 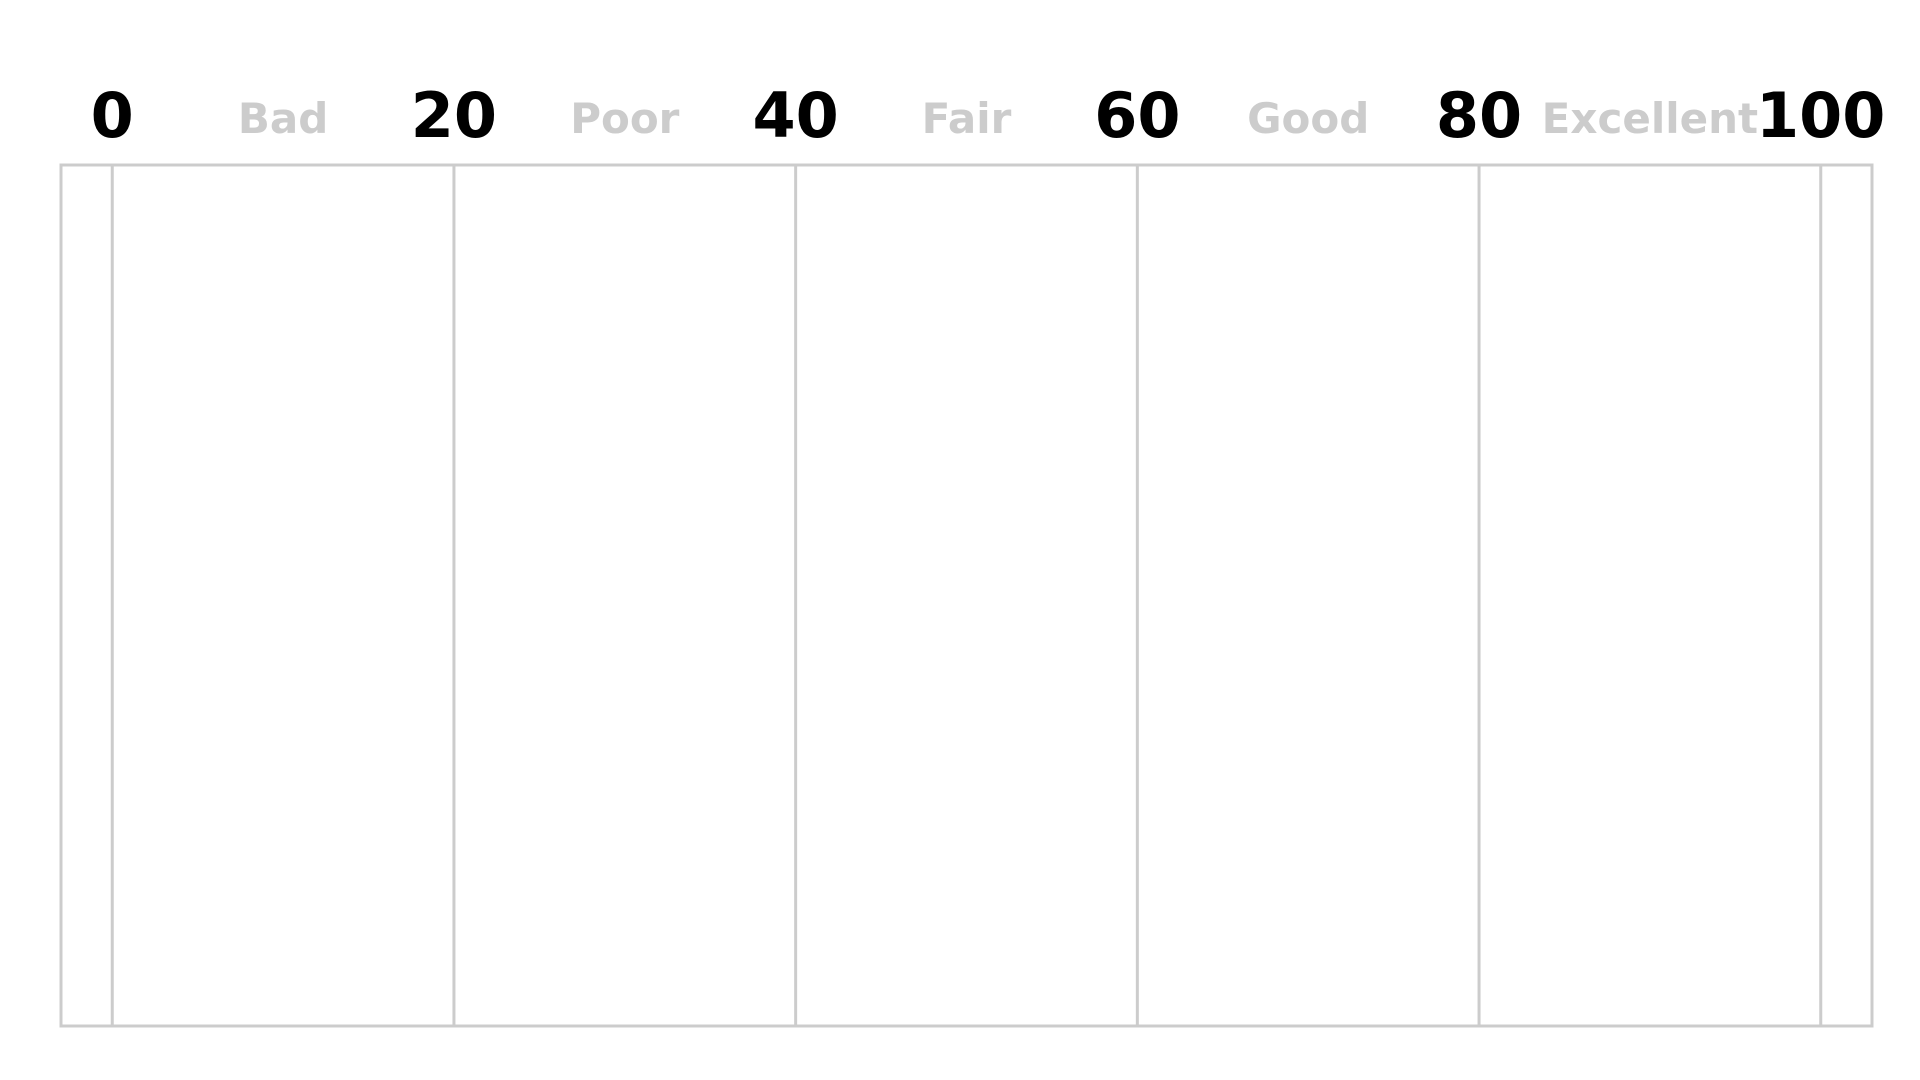 I want to click on tick-label-80: 80, so click(x=1479, y=115).